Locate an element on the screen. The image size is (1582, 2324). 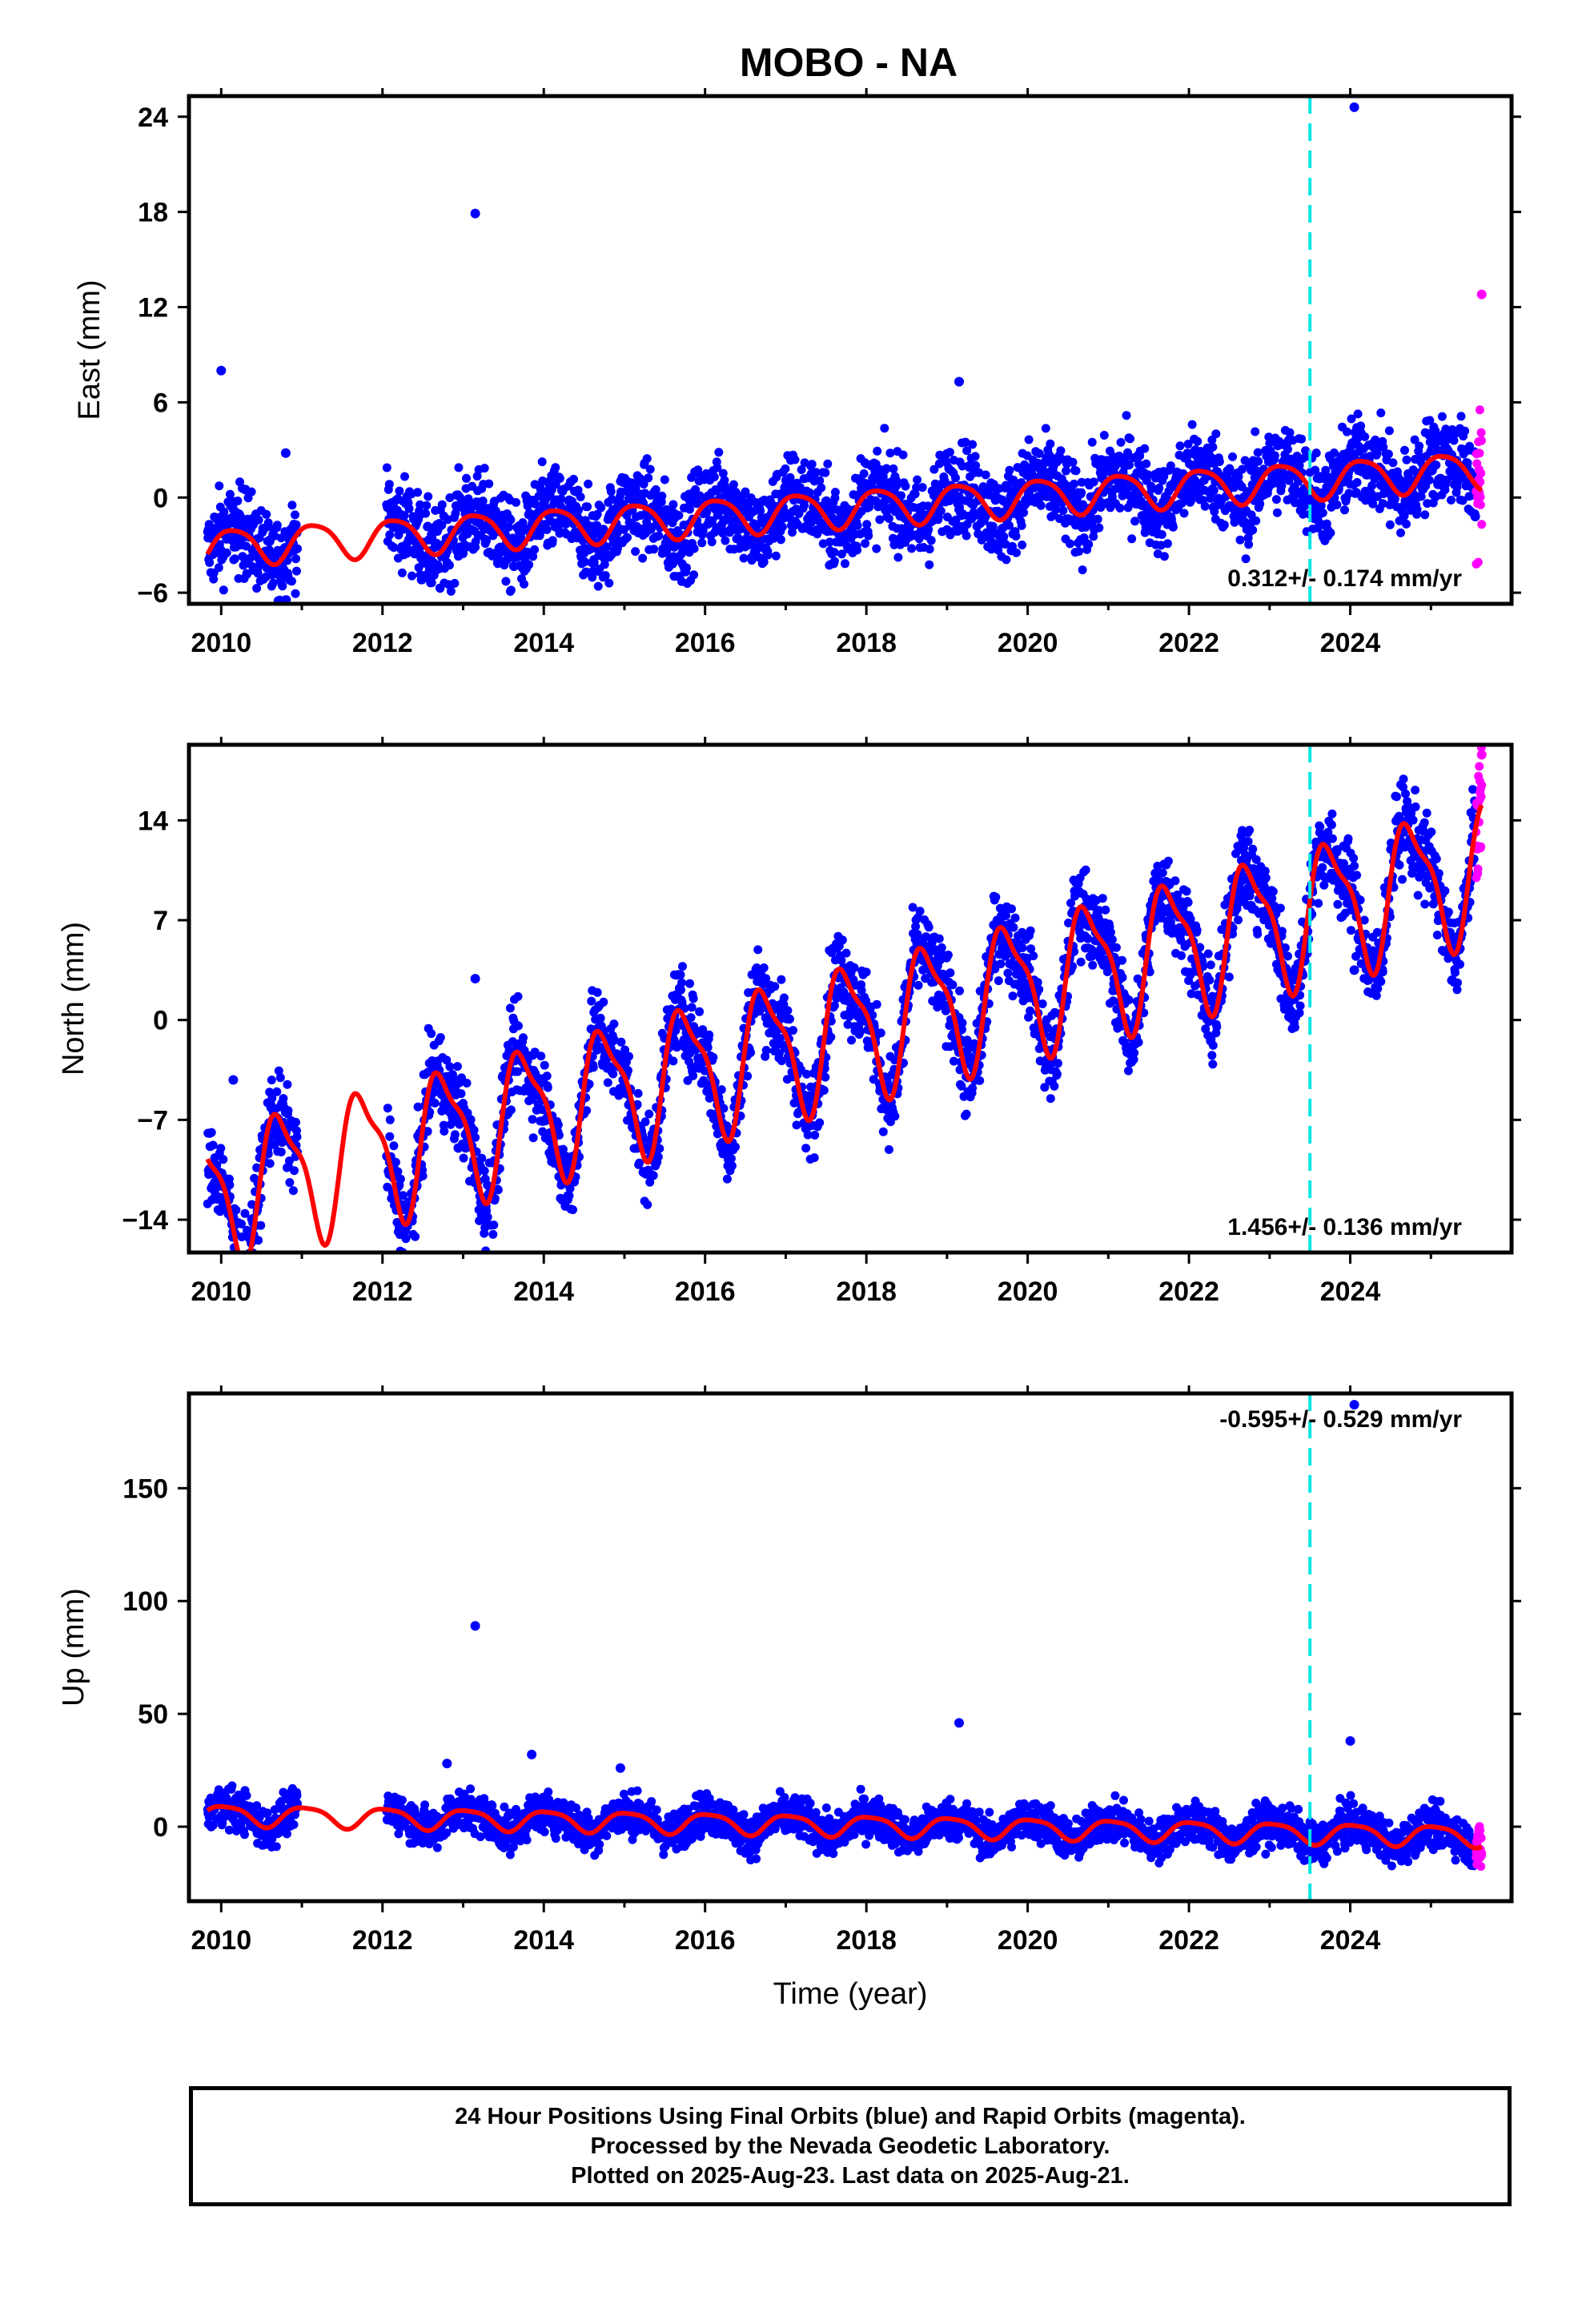
y-tick-label: 24 is located at coordinates (153, 118).